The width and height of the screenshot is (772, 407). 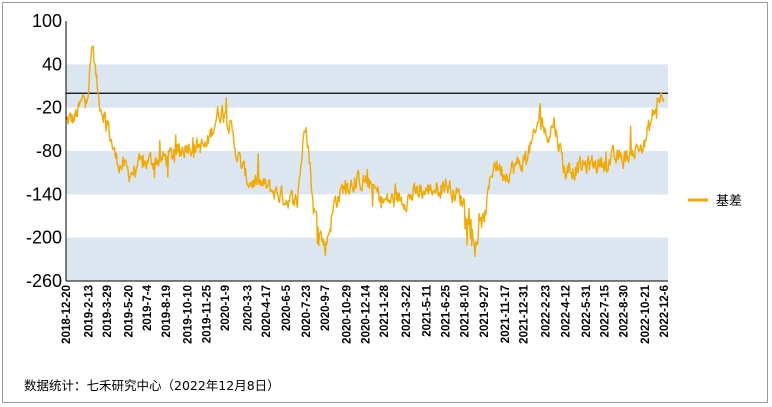 I want to click on x-tick-label: 2020-10-29, so click(x=348, y=314).